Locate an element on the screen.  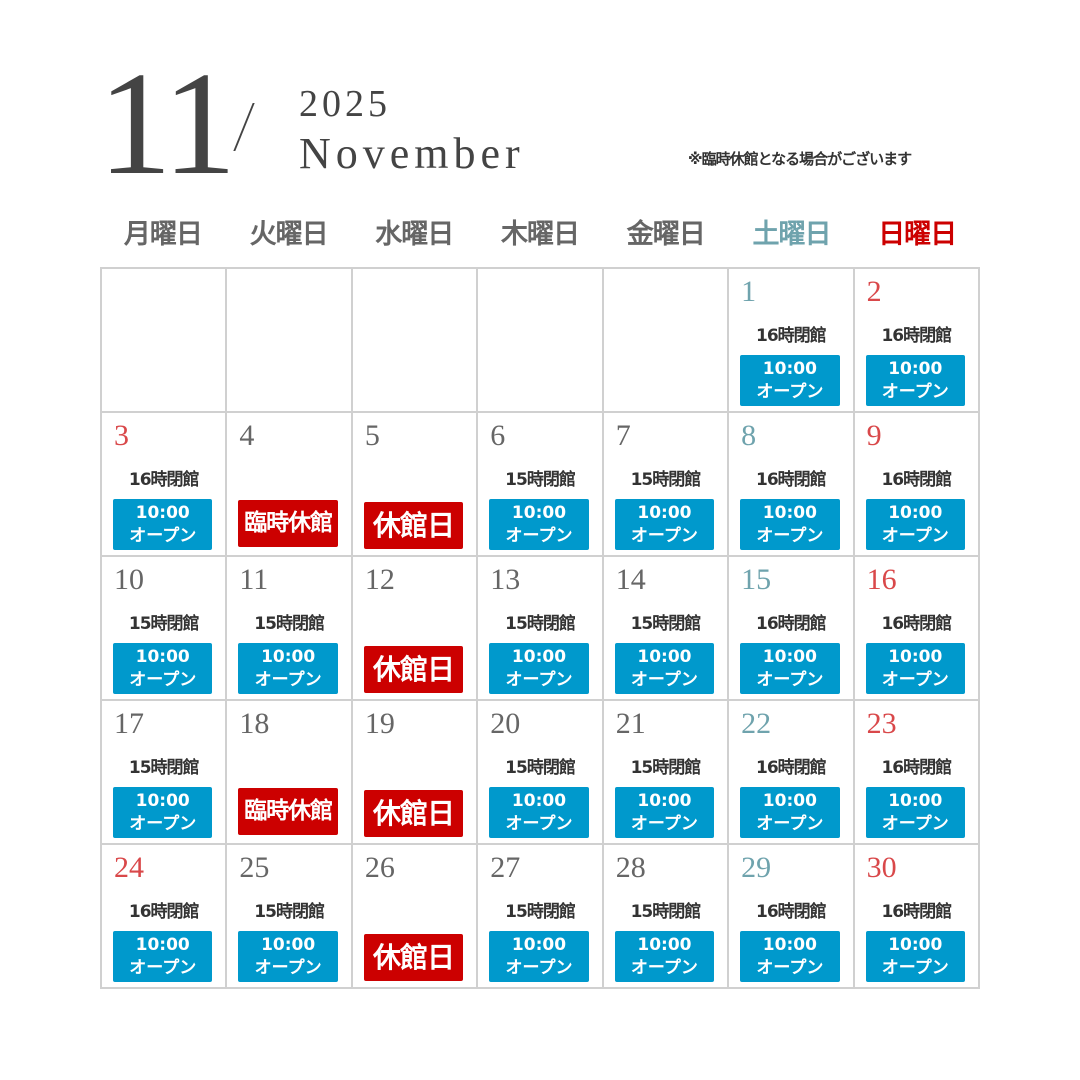
weekday-1: 火曜日 is located at coordinates (289, 234).